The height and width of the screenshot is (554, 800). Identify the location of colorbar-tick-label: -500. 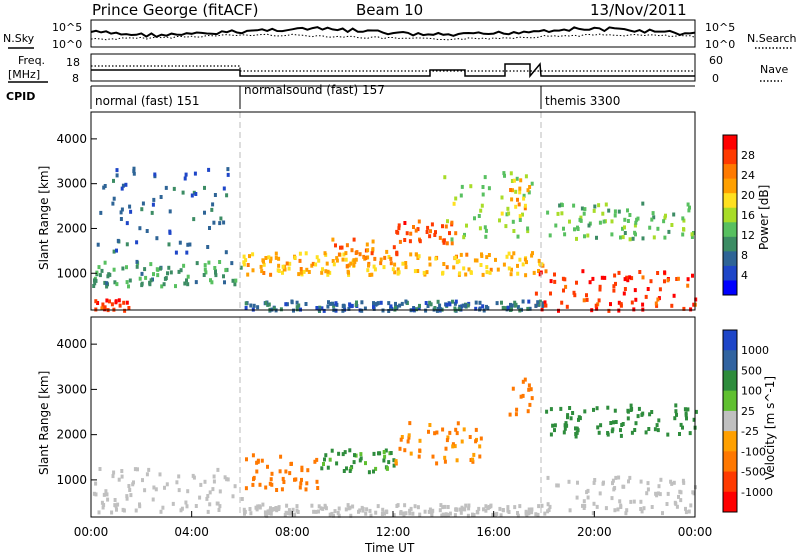
(753, 472).